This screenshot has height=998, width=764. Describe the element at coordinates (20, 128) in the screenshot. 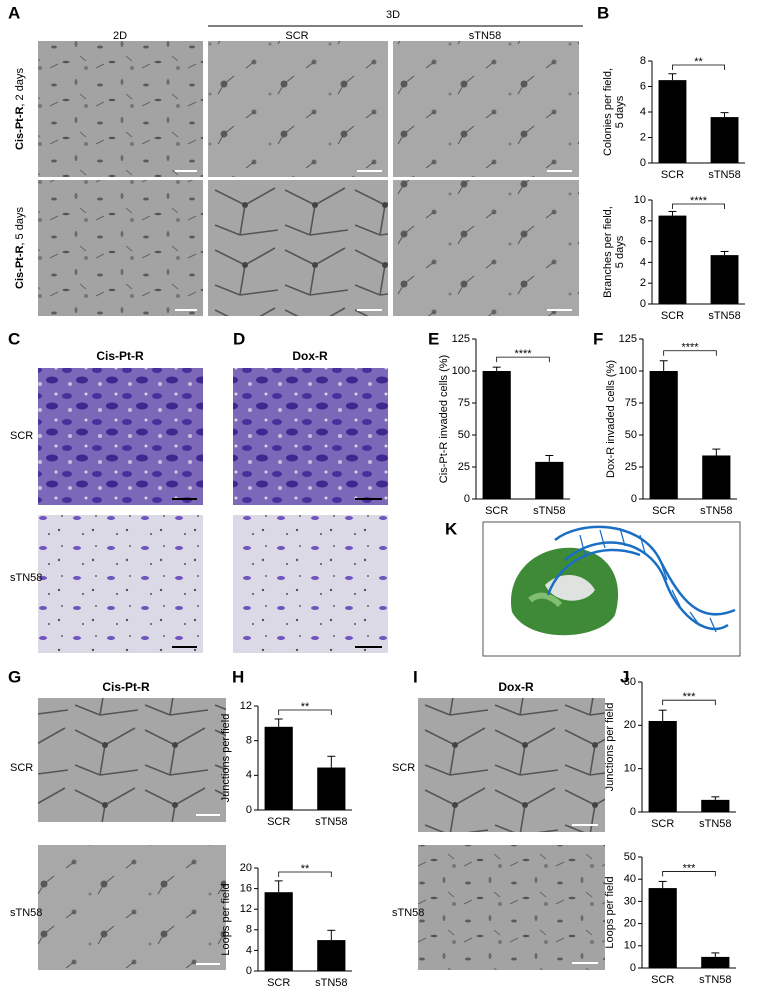

I see `row-label-bold: Cis-Pt-R` at that location.